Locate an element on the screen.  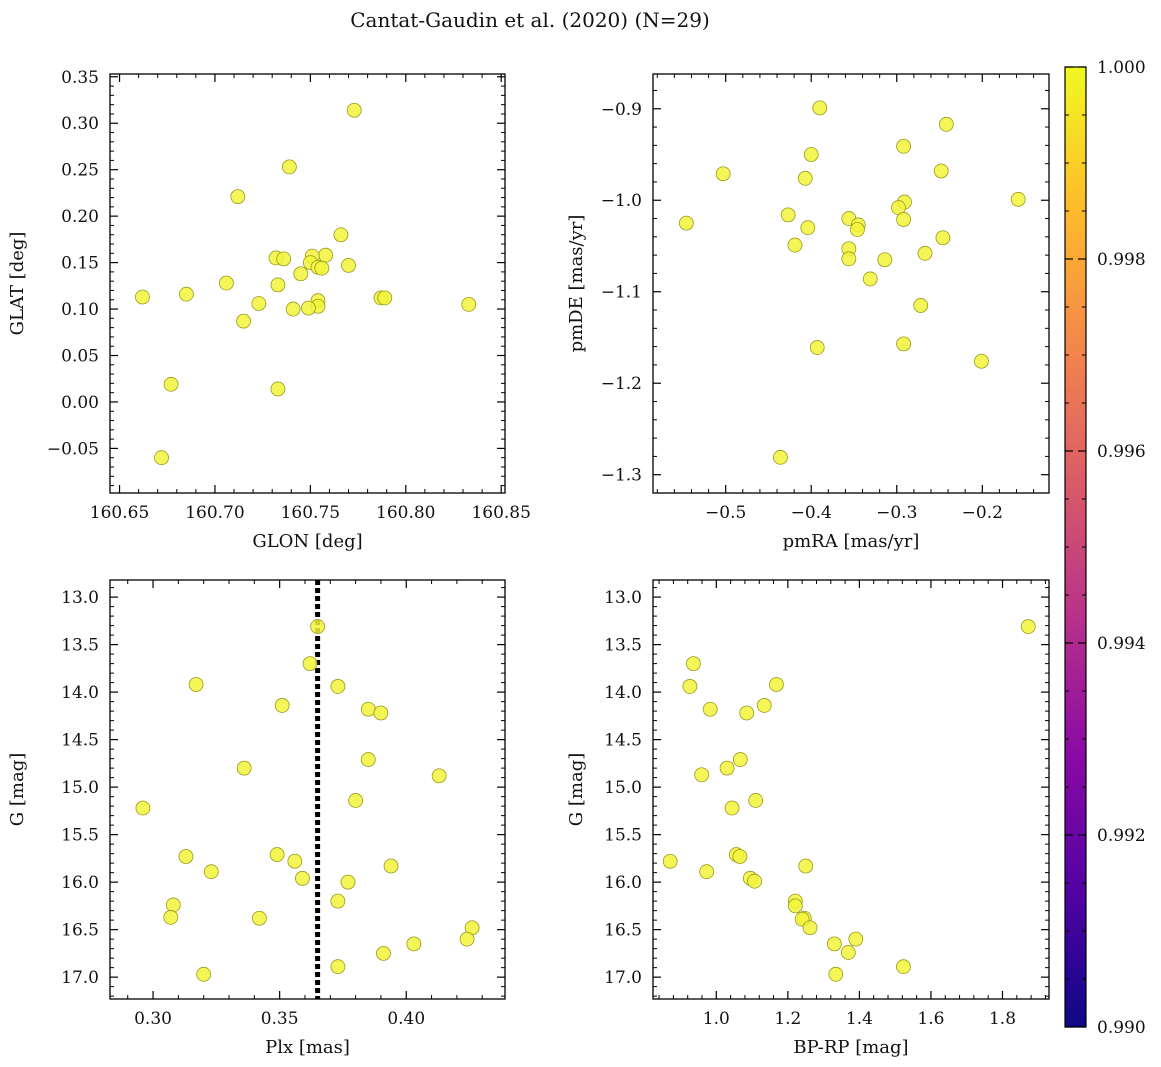
y-tick-label: −0.05 is located at coordinates (73, 449).